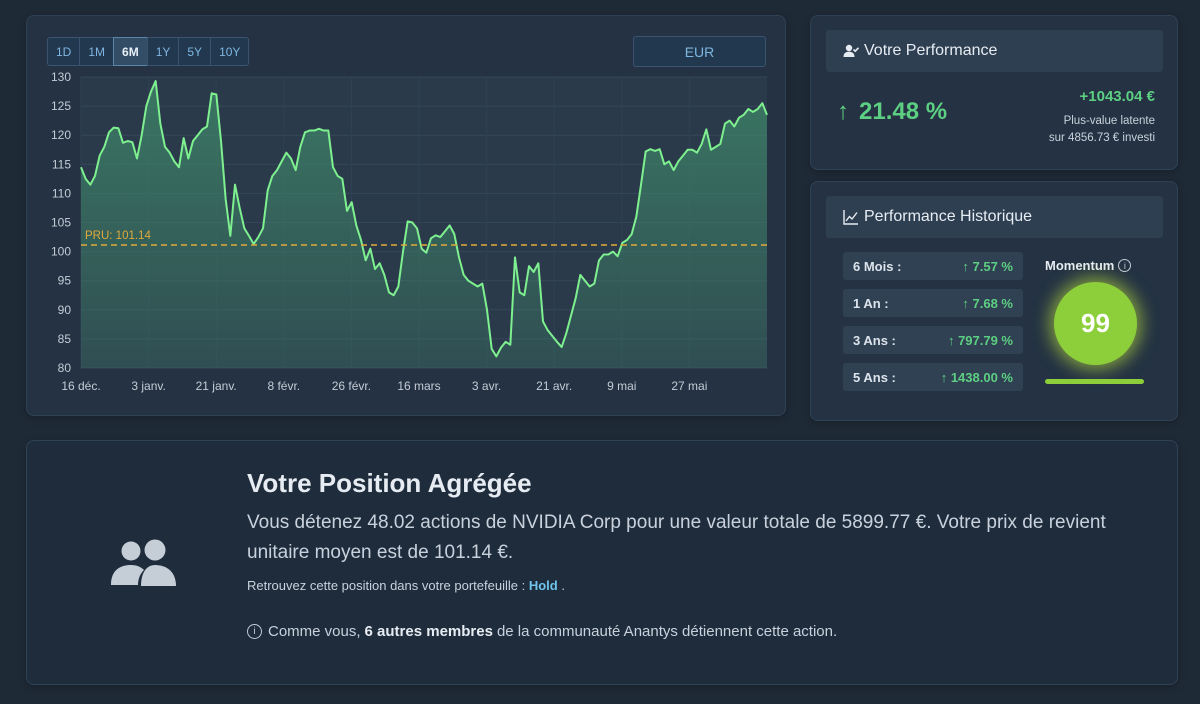 The height and width of the screenshot is (704, 1200). What do you see at coordinates (931, 50) in the screenshot?
I see `performance-title: Votre Performance` at bounding box center [931, 50].